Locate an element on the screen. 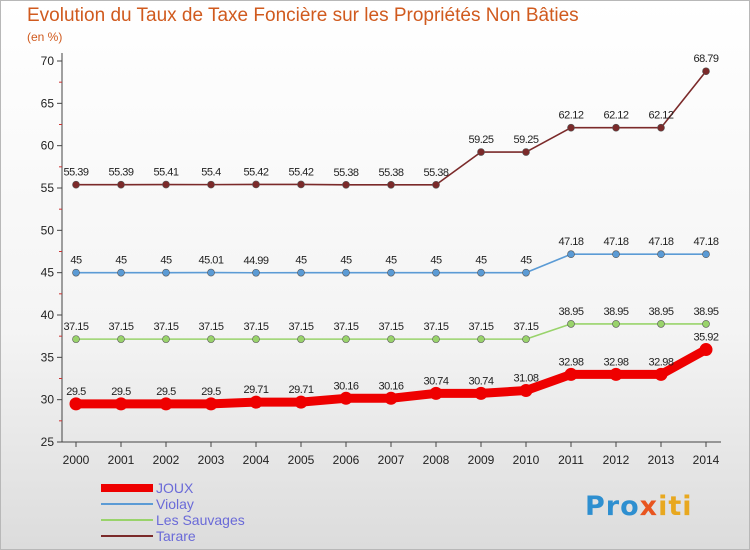 The image size is (750, 550). logo-part-1: Pro is located at coordinates (612, 506).